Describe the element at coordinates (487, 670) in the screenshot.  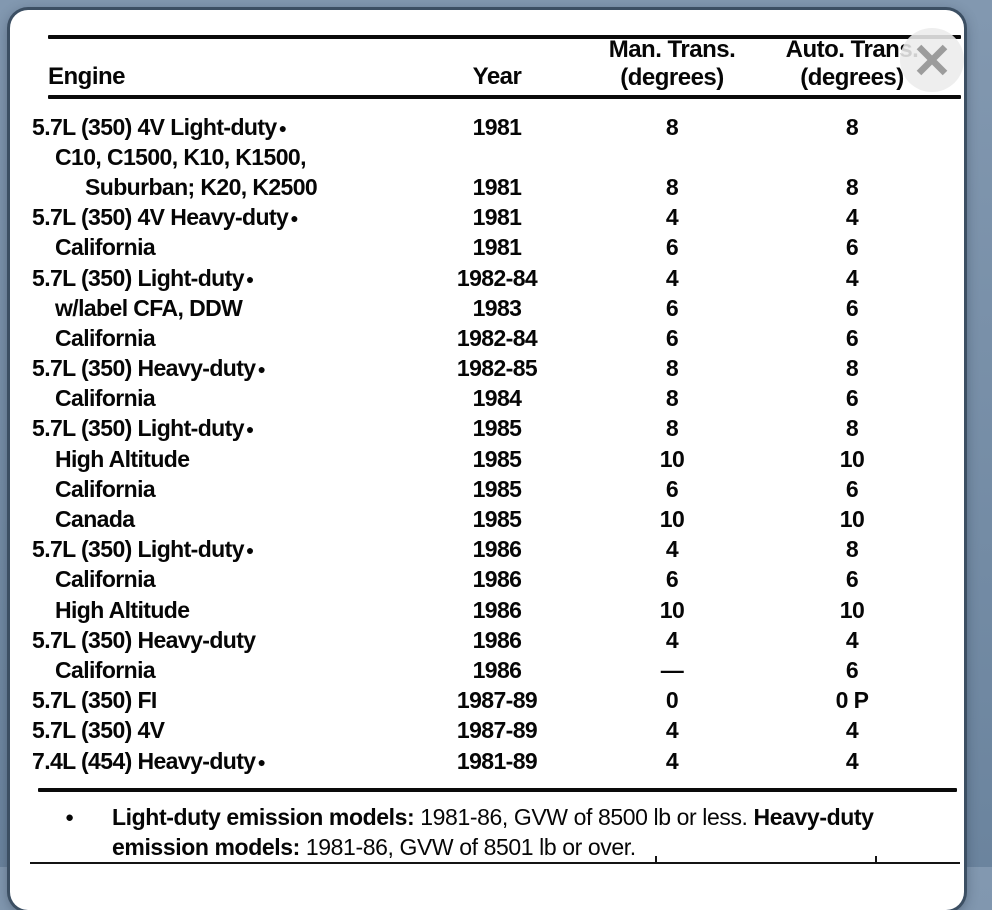
I see `table-row: California● 1986 — 6` at that location.